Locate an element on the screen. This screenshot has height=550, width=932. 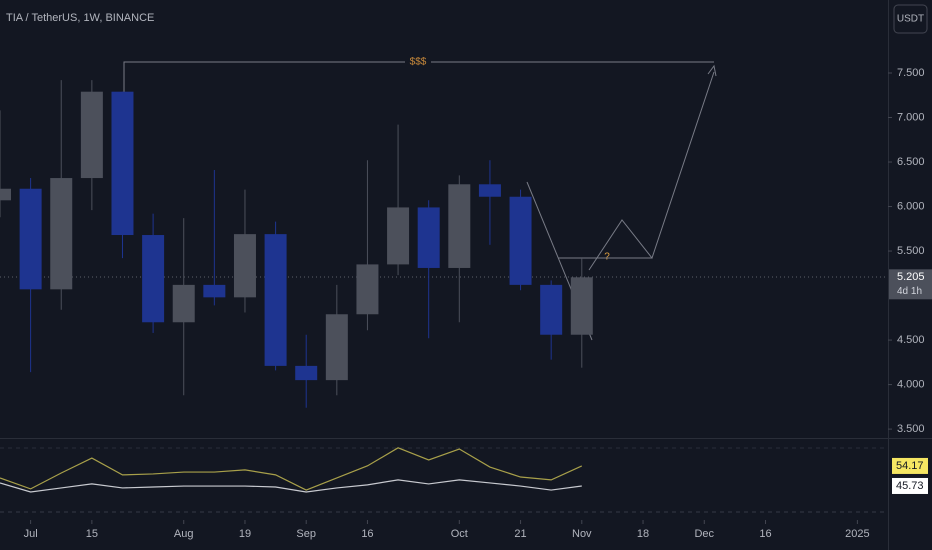
price-tag-label: 5.205 is located at coordinates (911, 277).